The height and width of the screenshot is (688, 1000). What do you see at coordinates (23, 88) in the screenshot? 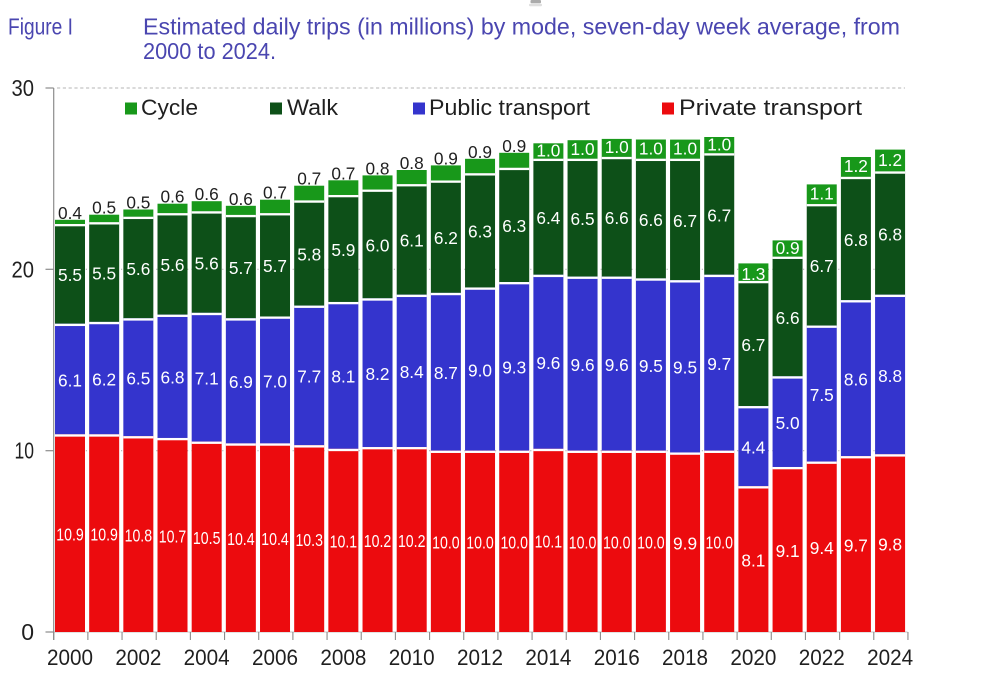
I see `svg-text: 30` at bounding box center [23, 88].